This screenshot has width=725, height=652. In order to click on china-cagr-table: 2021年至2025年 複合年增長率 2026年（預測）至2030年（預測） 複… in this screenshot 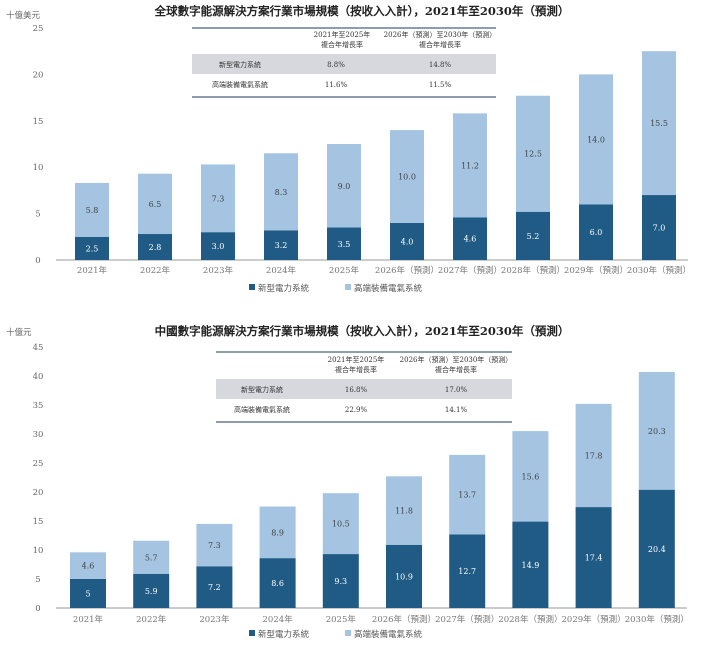, I will do `click(364, 387)`.